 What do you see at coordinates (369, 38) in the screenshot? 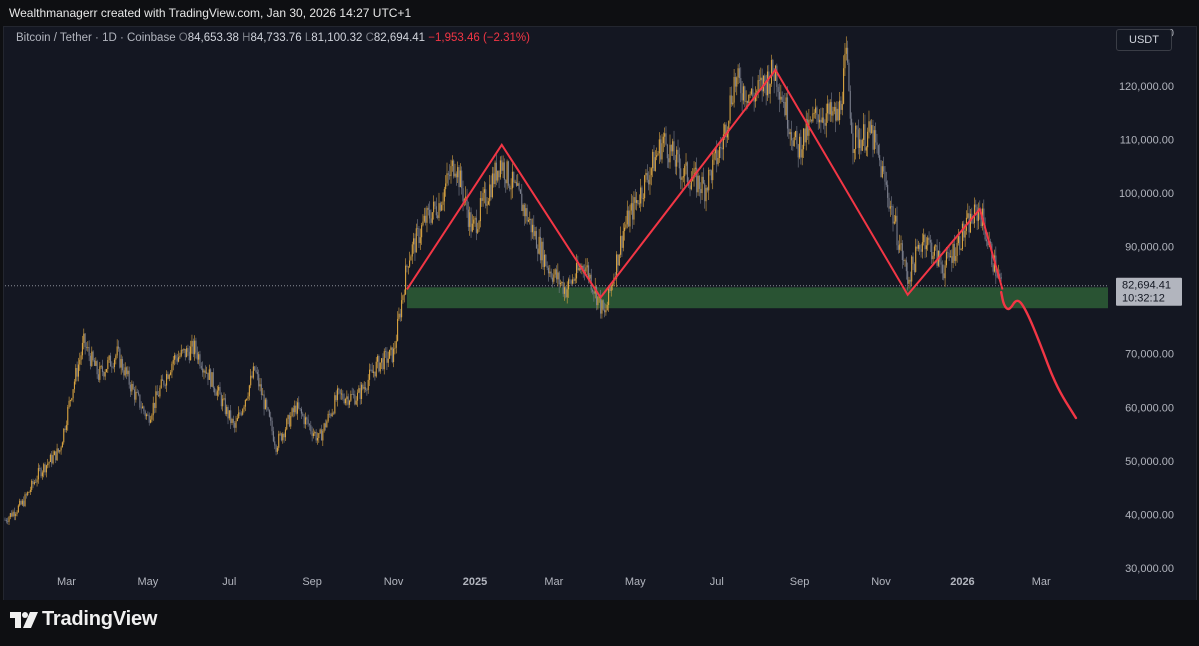
I see `close-label: C` at bounding box center [369, 38].